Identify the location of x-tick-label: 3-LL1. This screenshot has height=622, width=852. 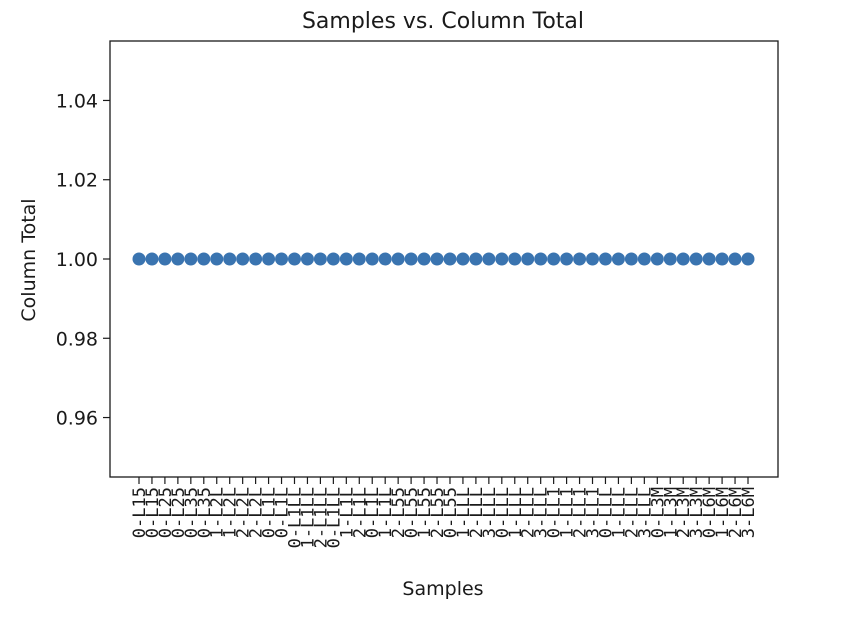
(594, 512).